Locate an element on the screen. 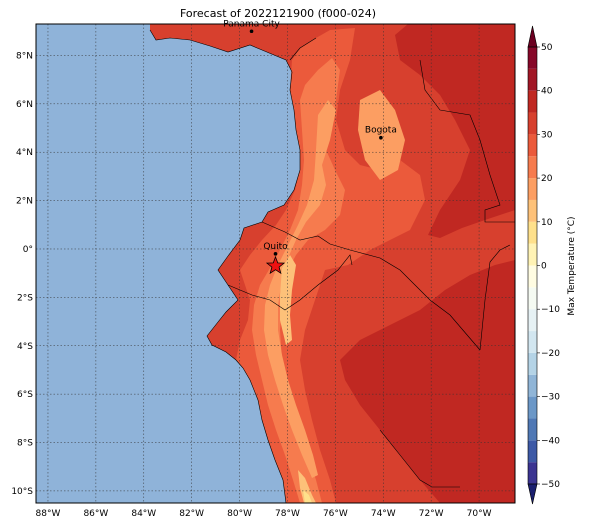 The width and height of the screenshot is (590, 528). location-star-marker is located at coordinates (275, 265).